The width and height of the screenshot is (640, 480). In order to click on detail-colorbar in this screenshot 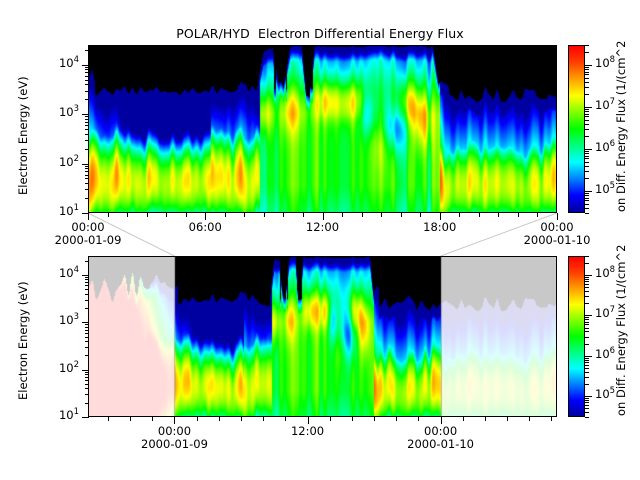, I will do `click(576, 129)`.